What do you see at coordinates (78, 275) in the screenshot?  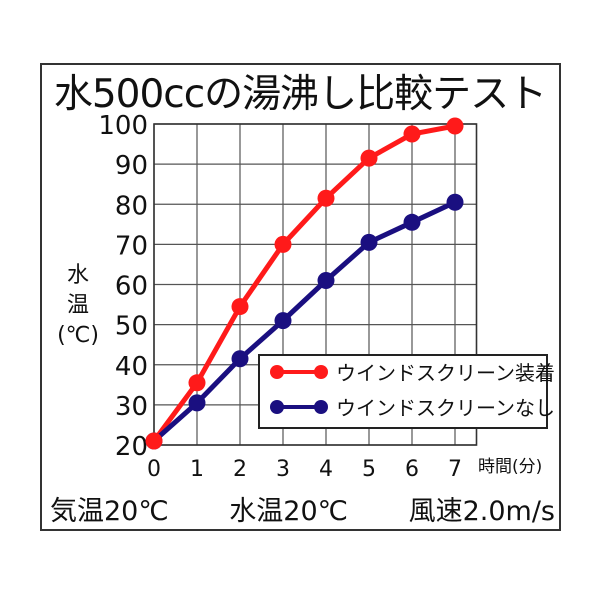 I see `svg-text: 水` at bounding box center [78, 275].